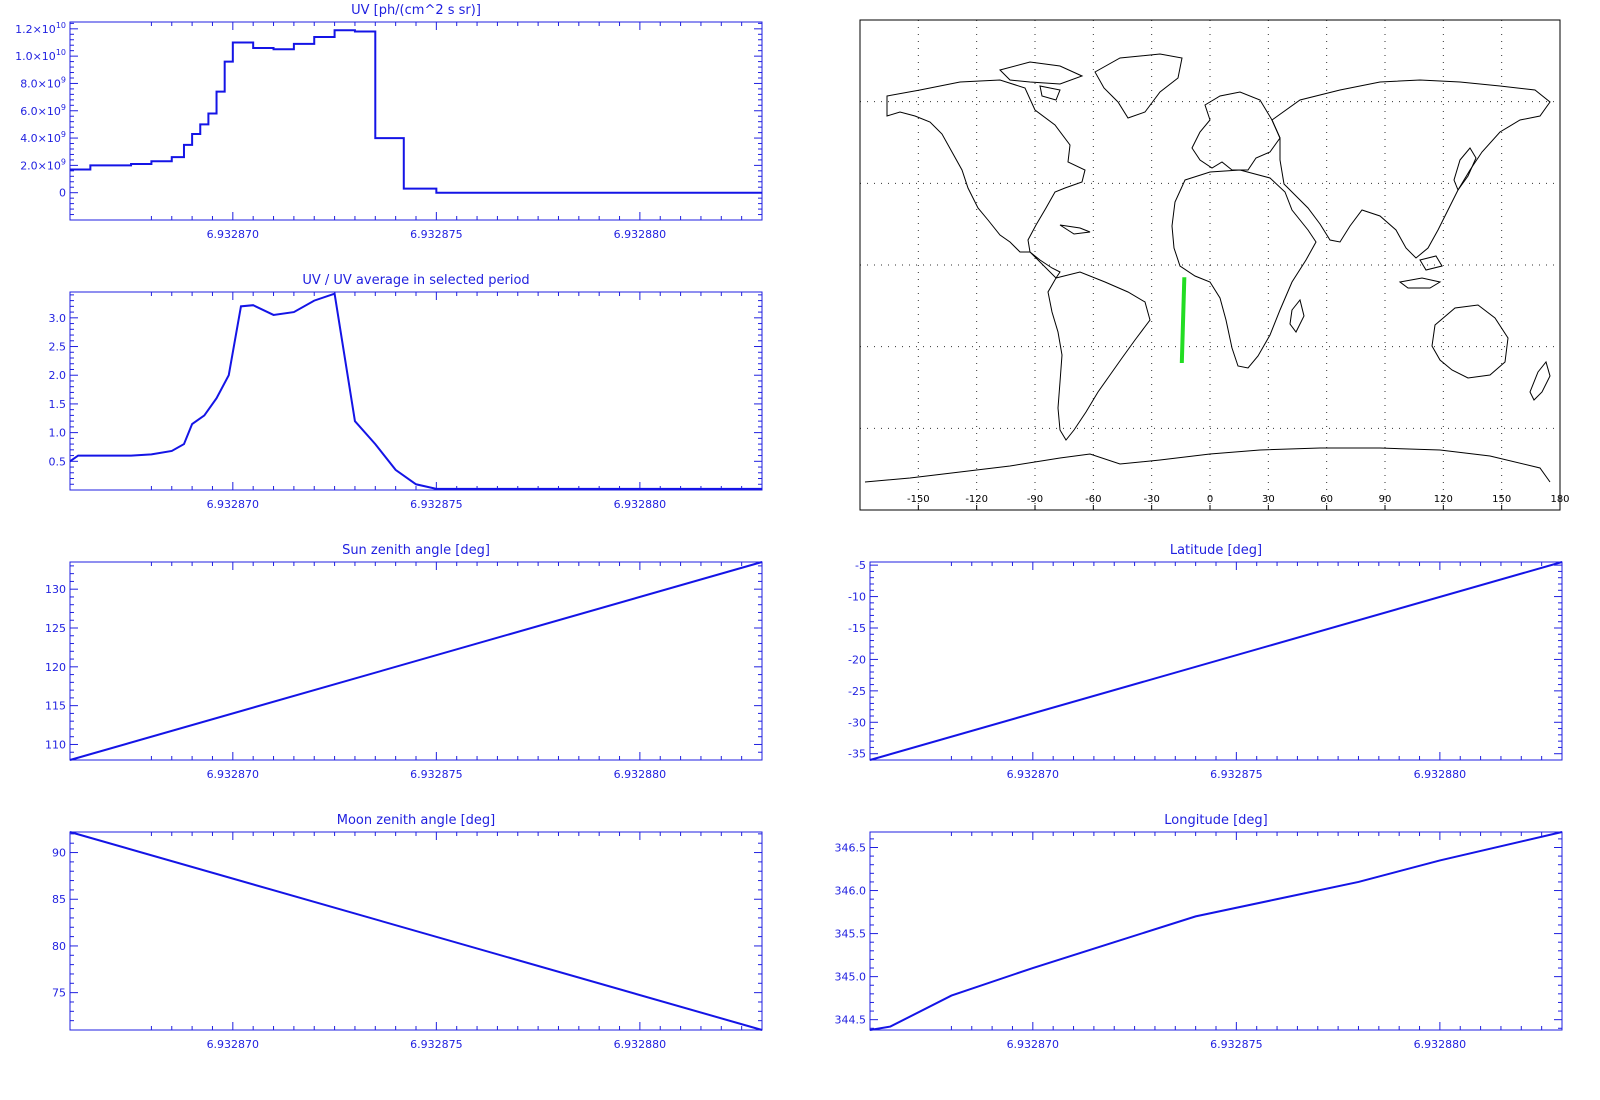 This screenshot has height=1100, width=1600. I want to click on y-tick-label: 1.0×10¹⁰, so click(40, 55).